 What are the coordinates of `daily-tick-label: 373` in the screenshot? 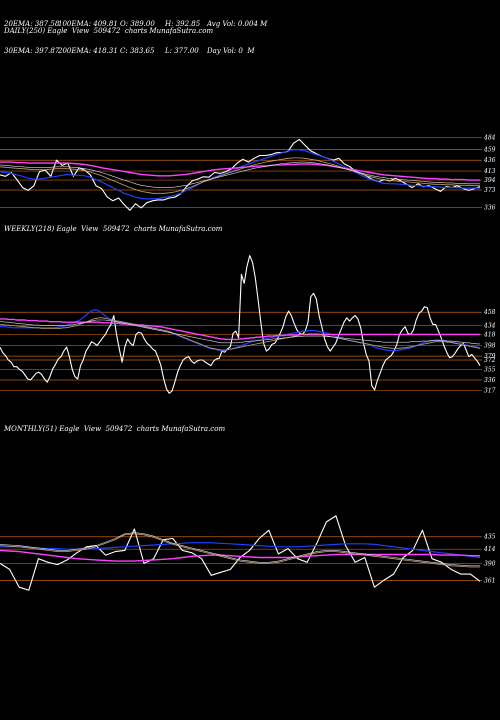 It's located at (490, 190).